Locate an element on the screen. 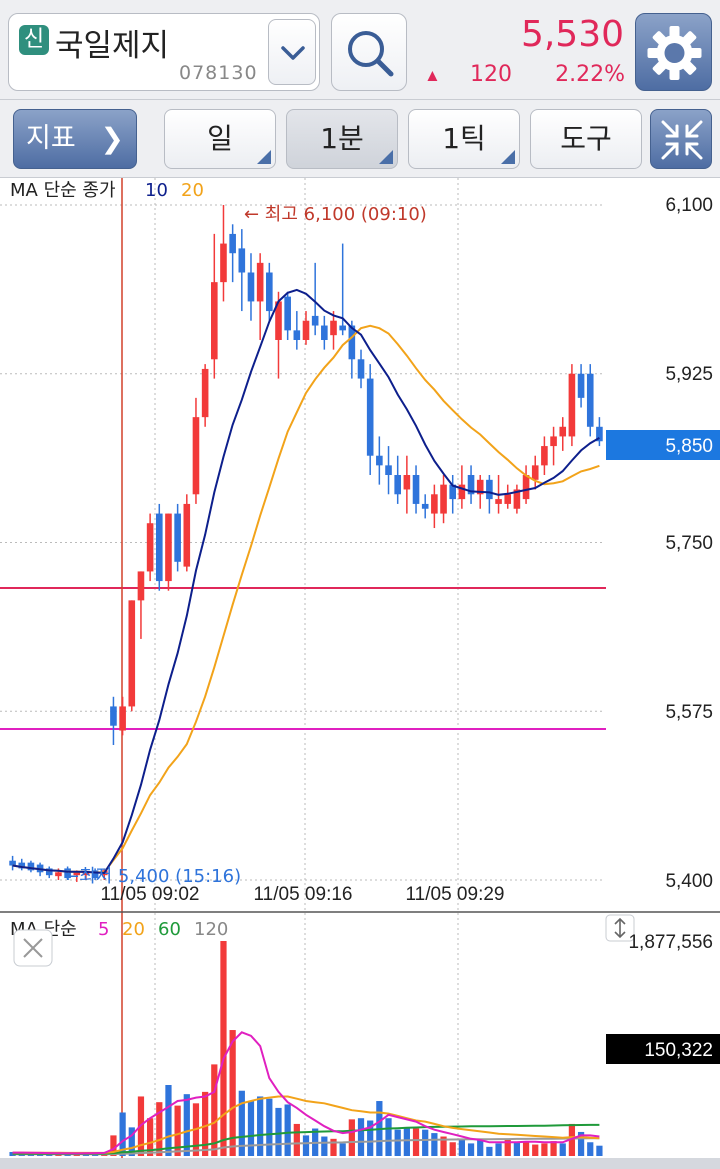 This screenshot has width=720, height=1169. indicator-label: 지표 is located at coordinates (51, 138).